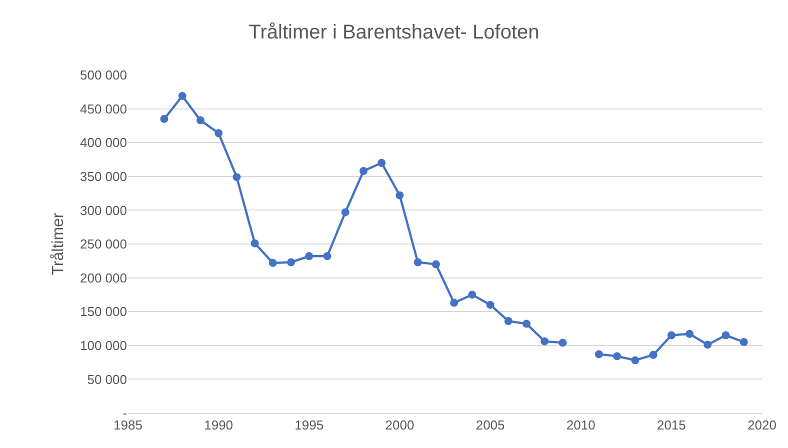 The image size is (788, 448). Describe the element at coordinates (309, 425) in the screenshot. I see `x-tick-label: 1995` at that location.